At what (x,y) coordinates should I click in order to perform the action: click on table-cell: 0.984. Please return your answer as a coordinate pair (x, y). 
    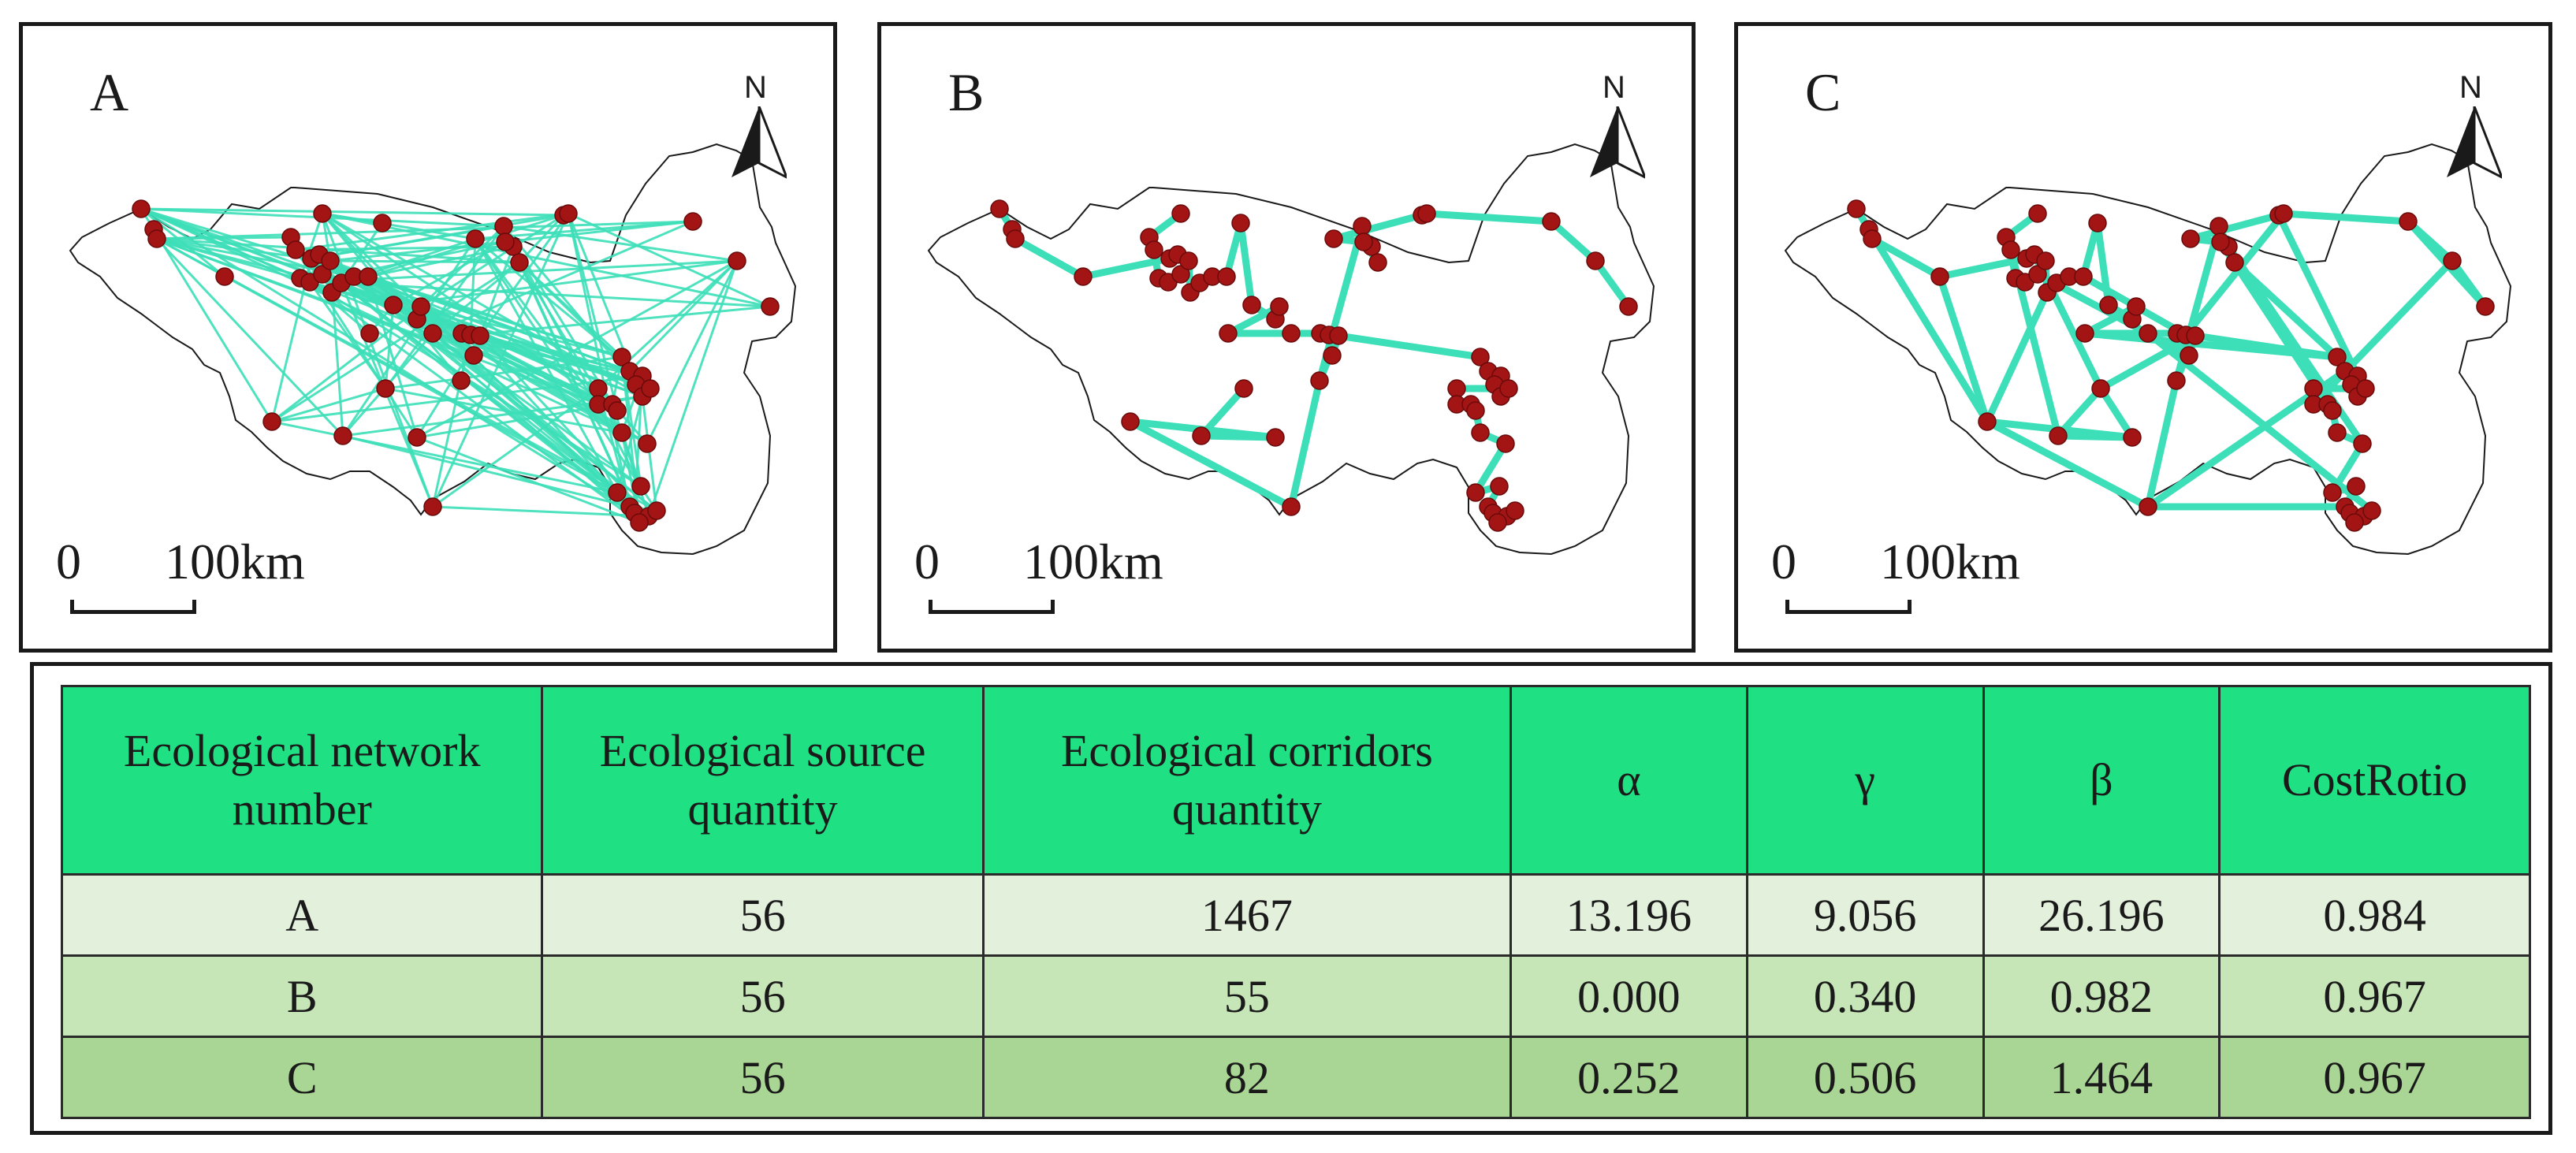
    Looking at the image, I should click on (2374, 915).